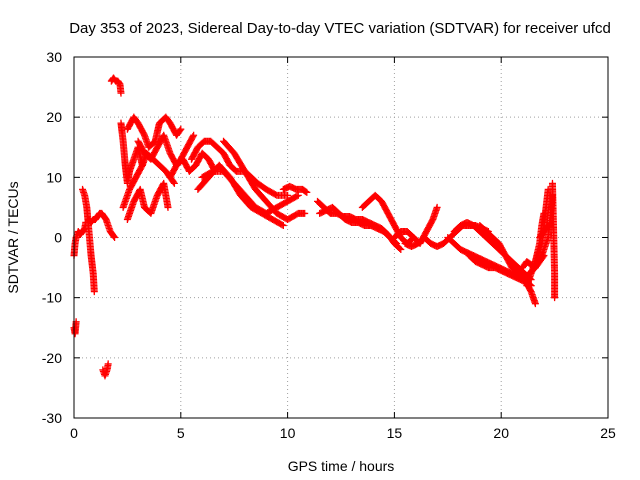  Describe the element at coordinates (288, 433) in the screenshot. I see `x-tick-label: 10` at that location.